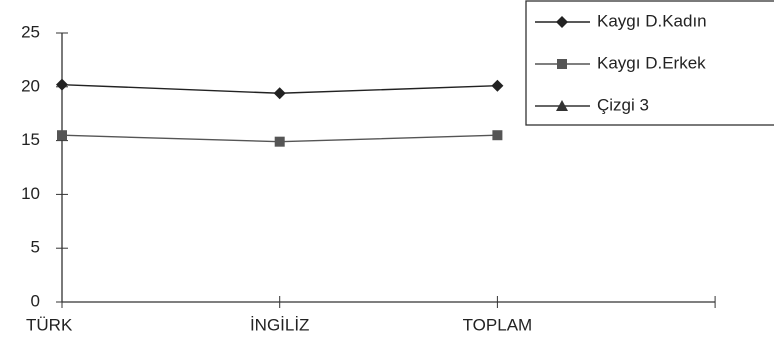  Describe the element at coordinates (30, 139) in the screenshot. I see `y-tick-label: 15` at that location.